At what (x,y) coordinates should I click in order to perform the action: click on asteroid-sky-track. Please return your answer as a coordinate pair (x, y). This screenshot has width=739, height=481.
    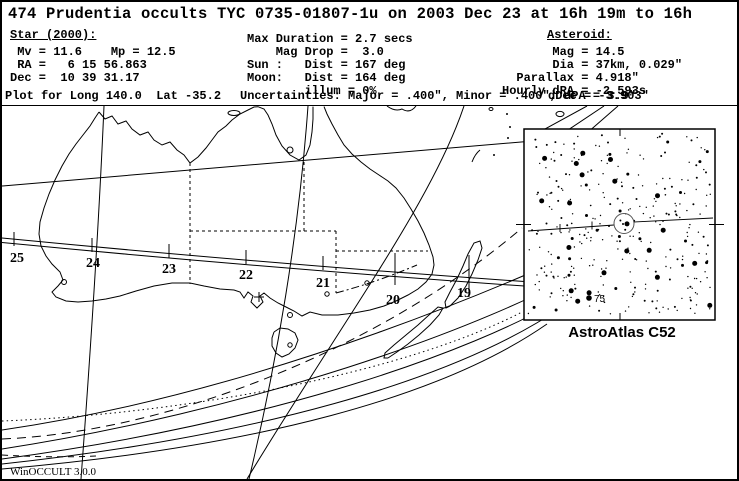
    Looking at the image, I should click on (620, 224).